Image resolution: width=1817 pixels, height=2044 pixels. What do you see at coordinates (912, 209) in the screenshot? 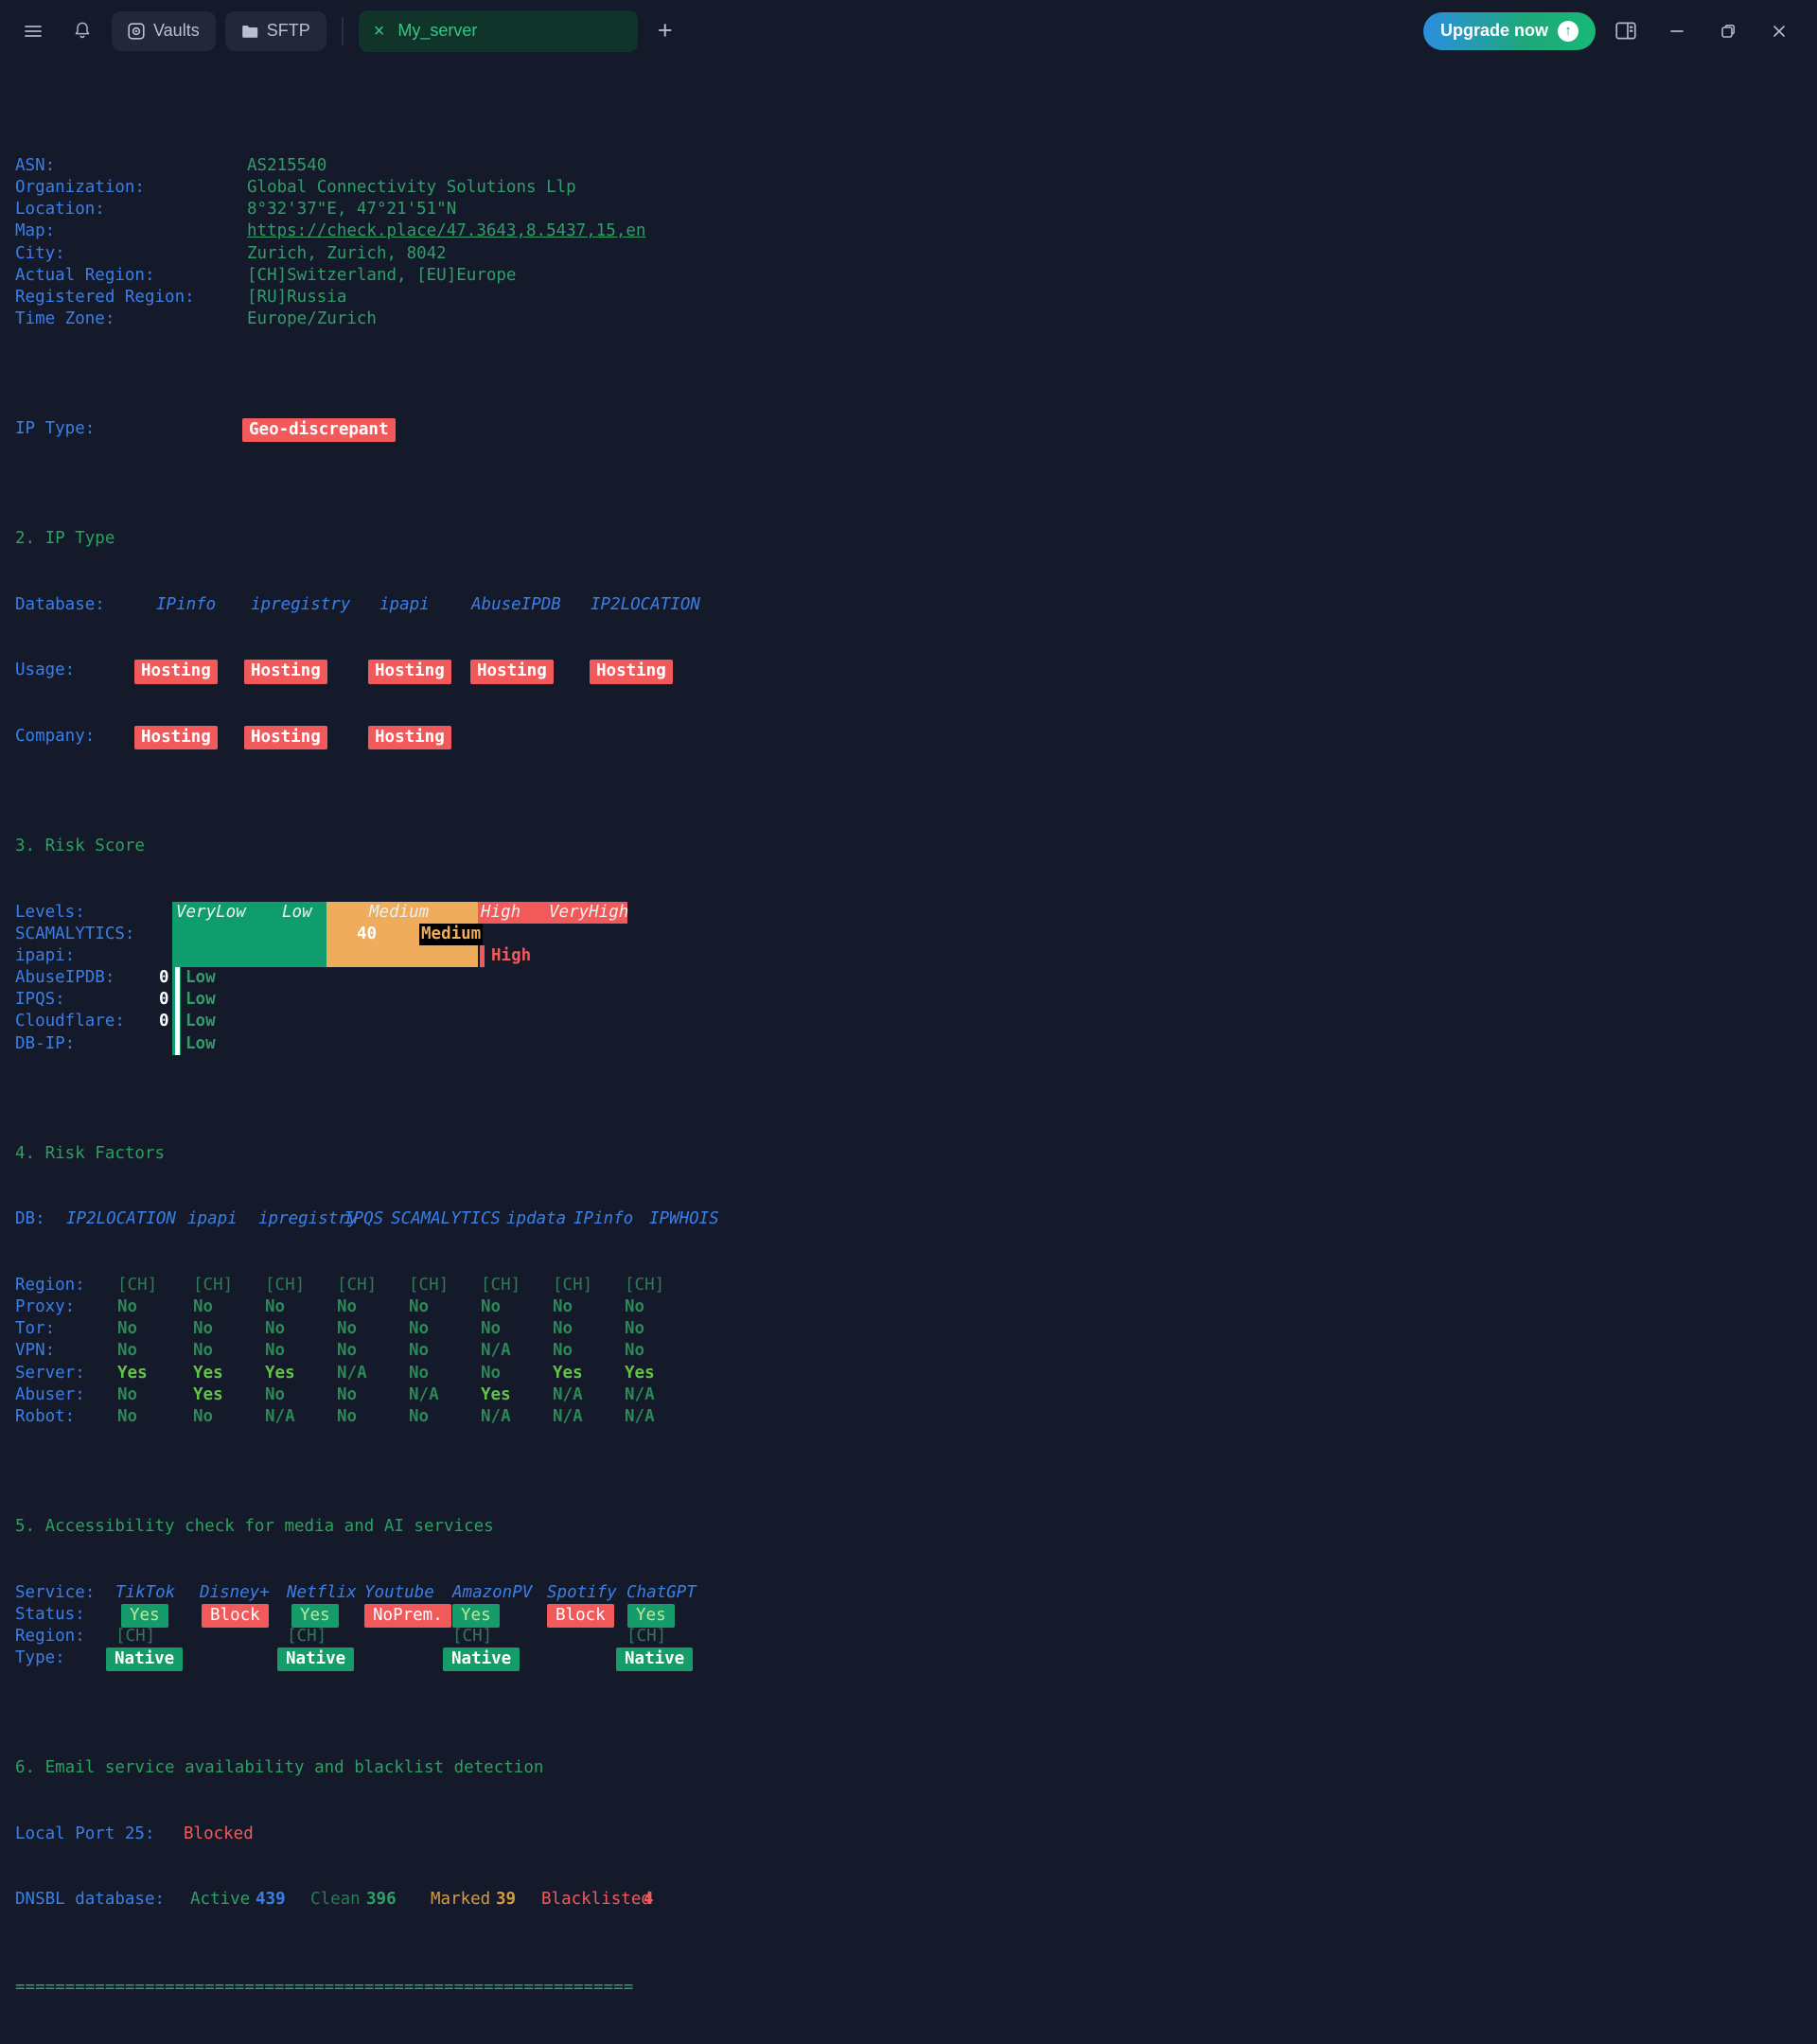
I see `info-row: Location:8°32'37"E, 47°21'51"N` at bounding box center [912, 209].